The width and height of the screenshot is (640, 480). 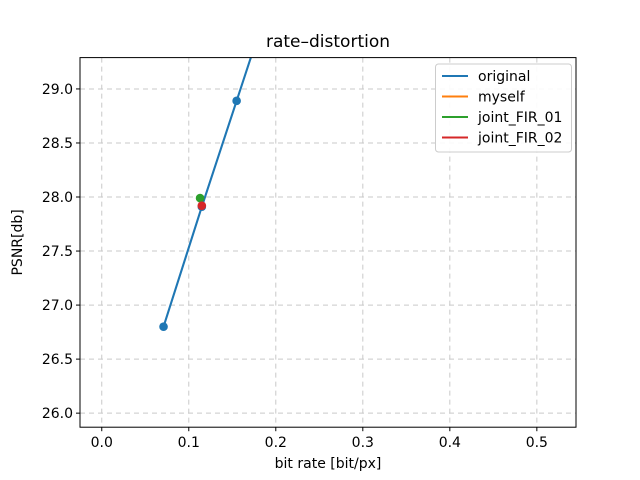 What do you see at coordinates (504, 77) in the screenshot?
I see `legend-label-original: original` at bounding box center [504, 77].